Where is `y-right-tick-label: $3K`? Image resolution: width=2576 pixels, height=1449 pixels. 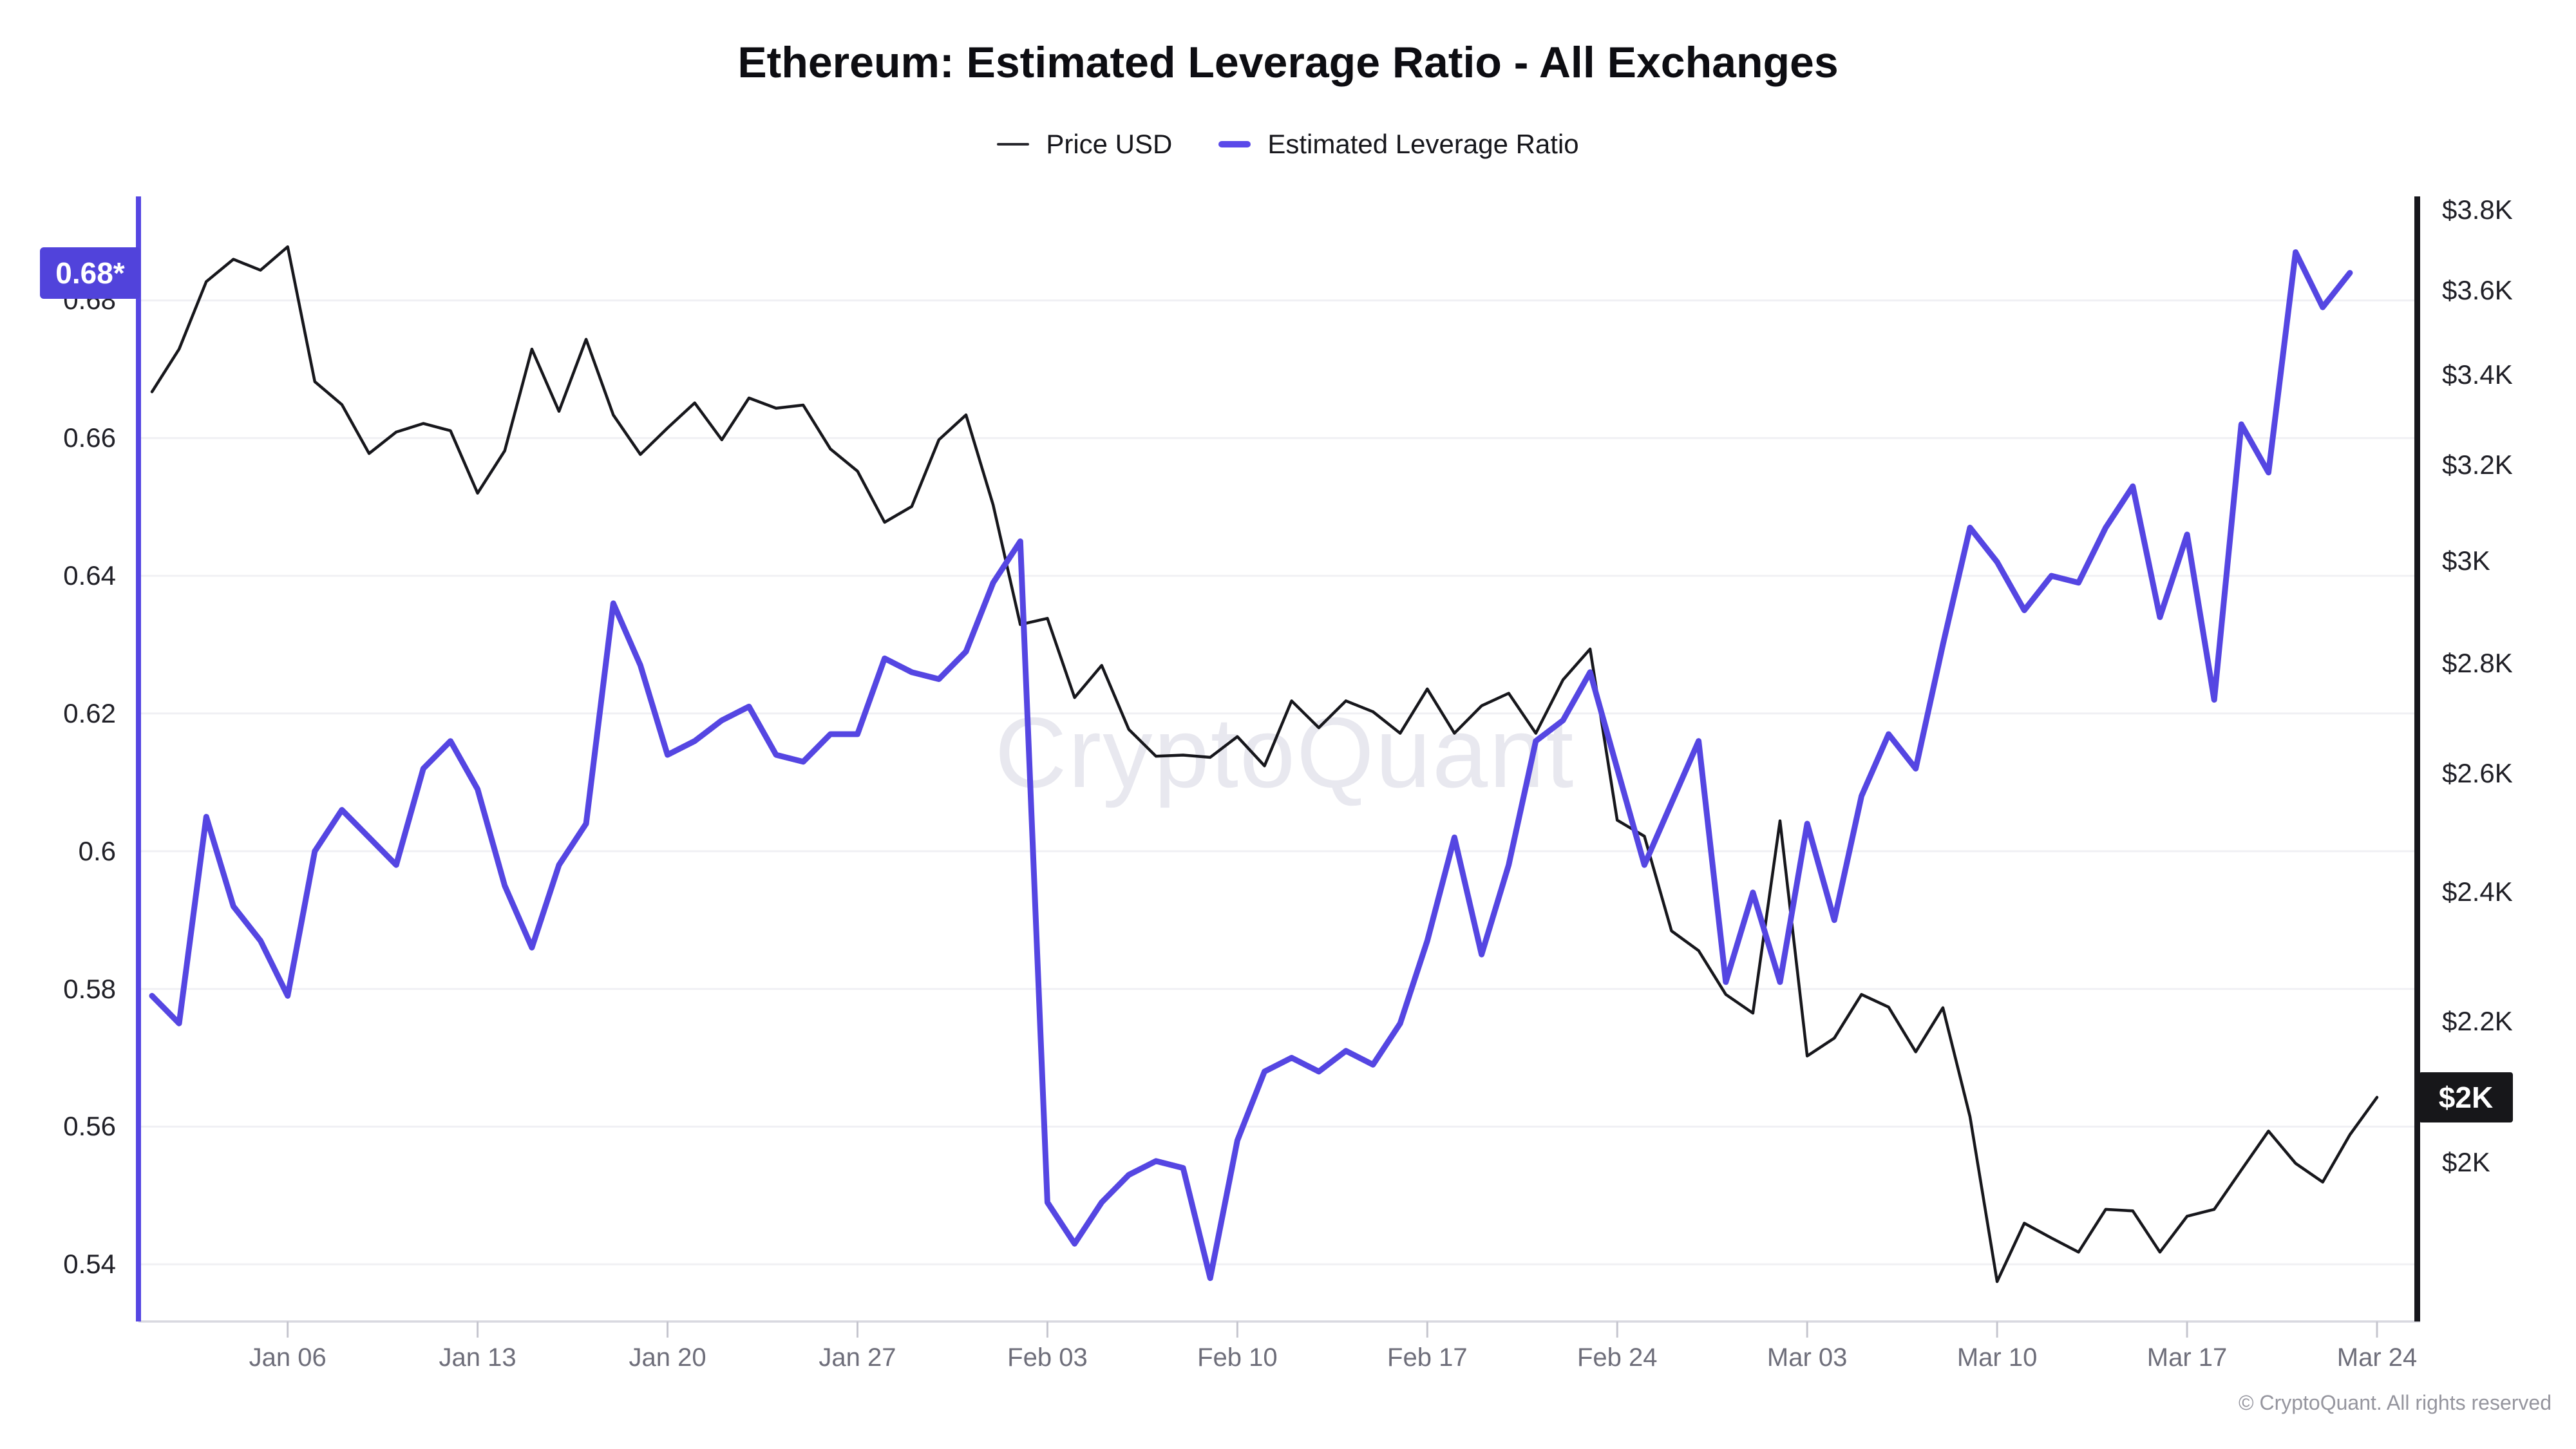 y-right-tick-label: $3K is located at coordinates (2466, 560).